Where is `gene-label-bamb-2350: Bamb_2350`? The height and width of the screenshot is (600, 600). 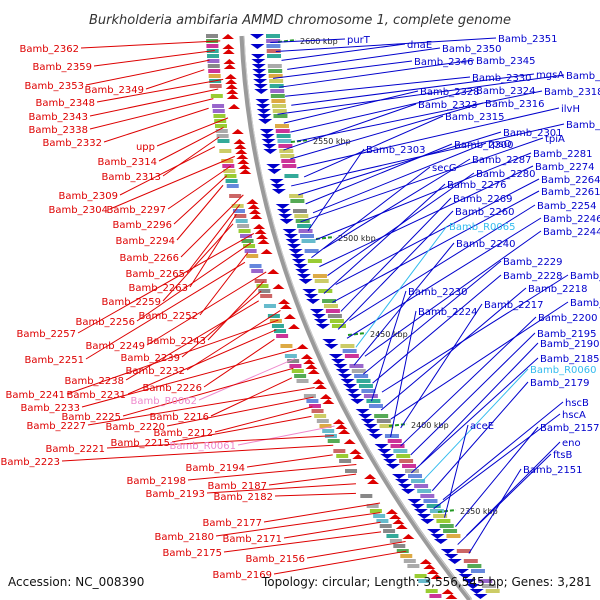
gene-label-bamb-2350: Bamb_2350 is located at coordinates (472, 49).